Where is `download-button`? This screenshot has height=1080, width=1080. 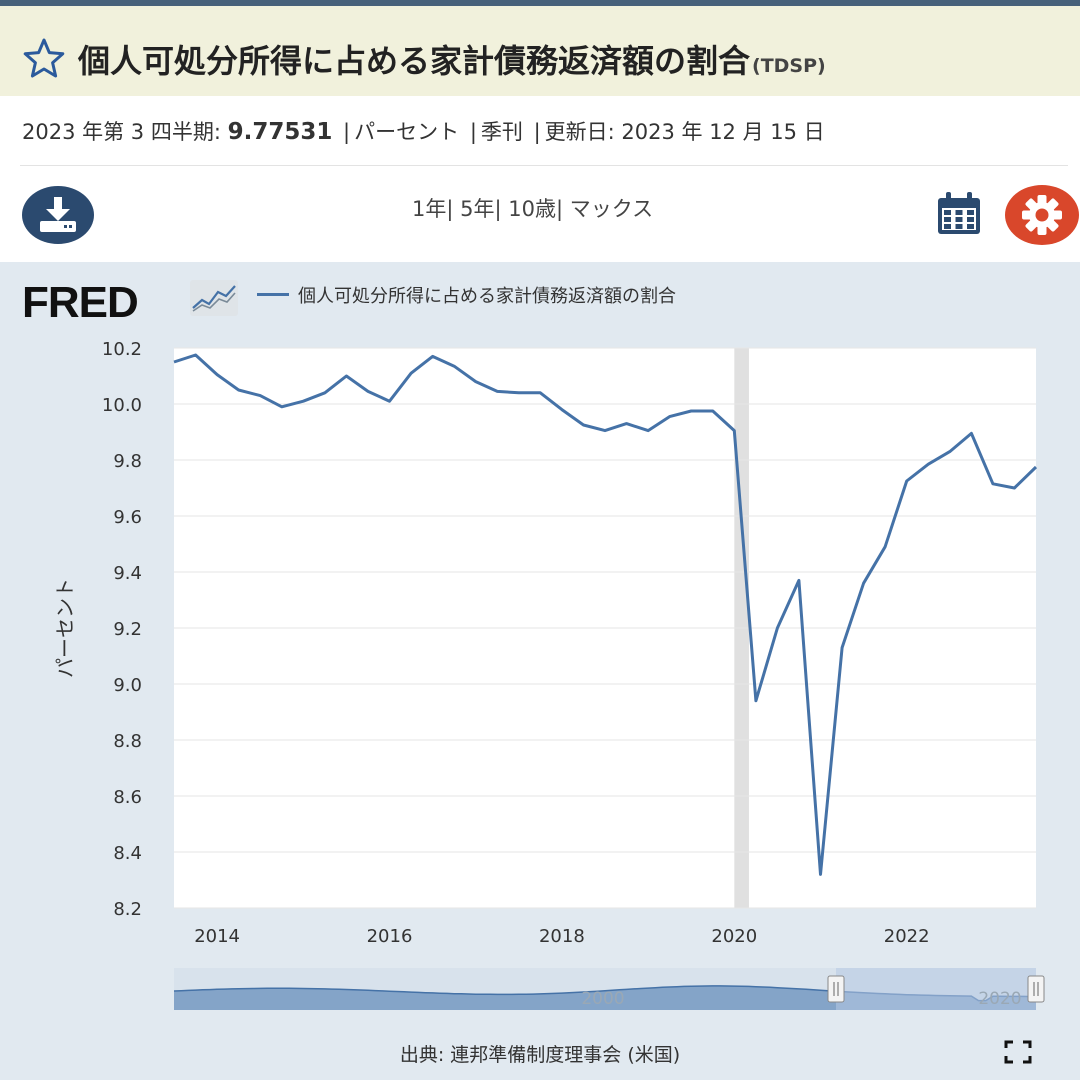
download-button is located at coordinates (58, 215).